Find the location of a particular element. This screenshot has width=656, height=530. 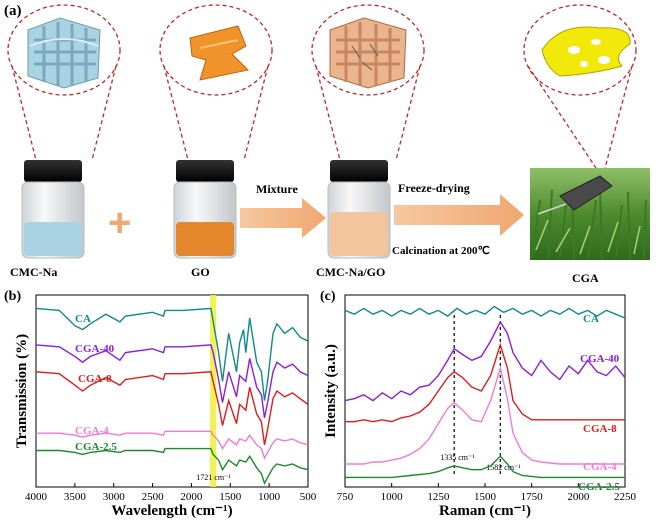

x-axis-label: Raman (cm⁻¹) is located at coordinates (485, 511).